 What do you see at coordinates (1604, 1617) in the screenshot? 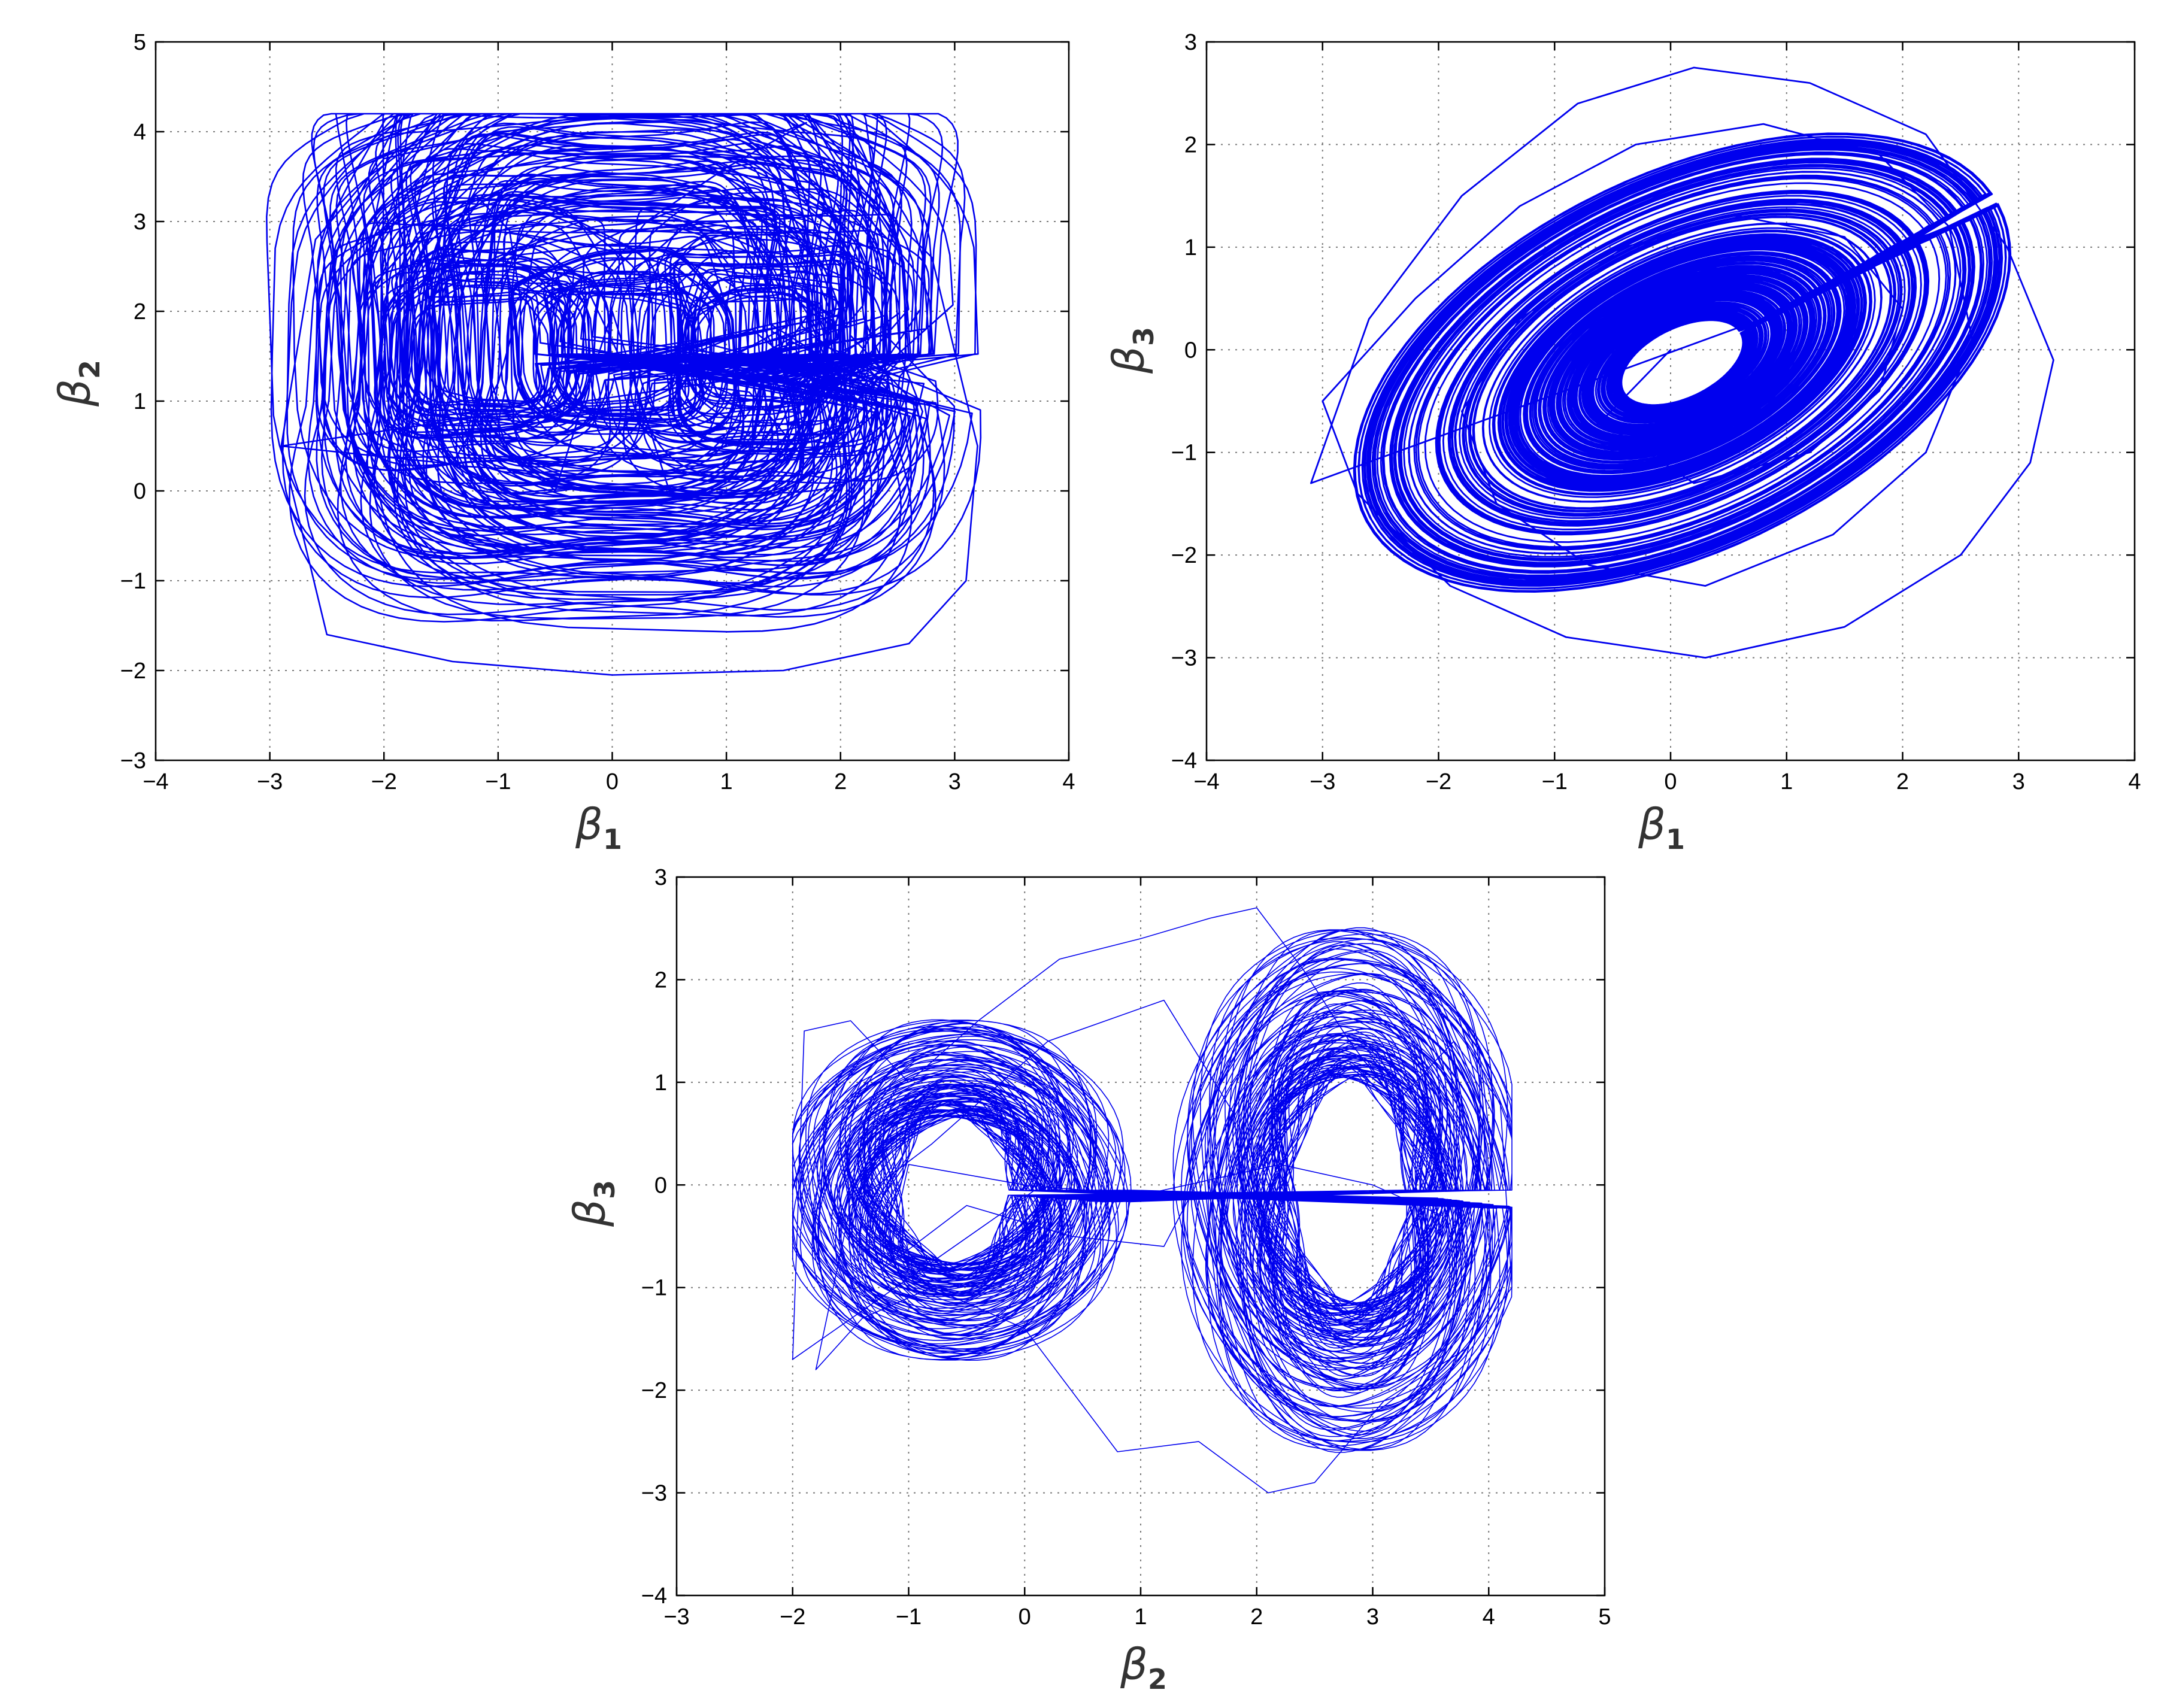
I see `x-tick-label: 5` at bounding box center [1604, 1617].